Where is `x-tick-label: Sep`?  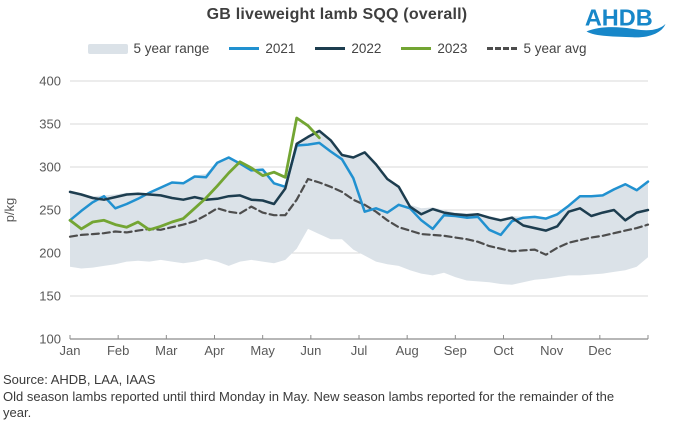
x-tick-label: Sep is located at coordinates (455, 350).